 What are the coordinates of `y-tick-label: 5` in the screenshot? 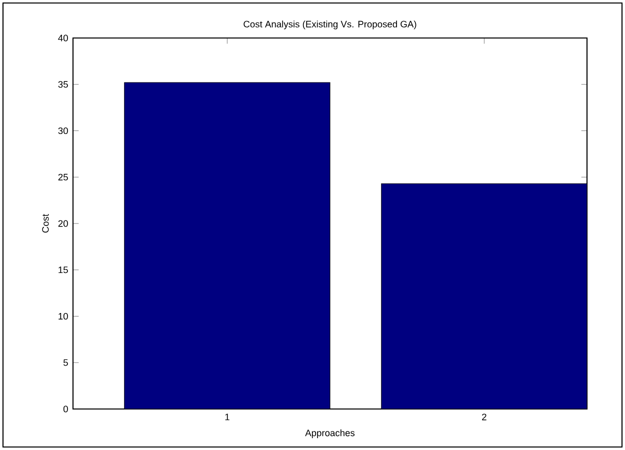 It's located at (65, 362).